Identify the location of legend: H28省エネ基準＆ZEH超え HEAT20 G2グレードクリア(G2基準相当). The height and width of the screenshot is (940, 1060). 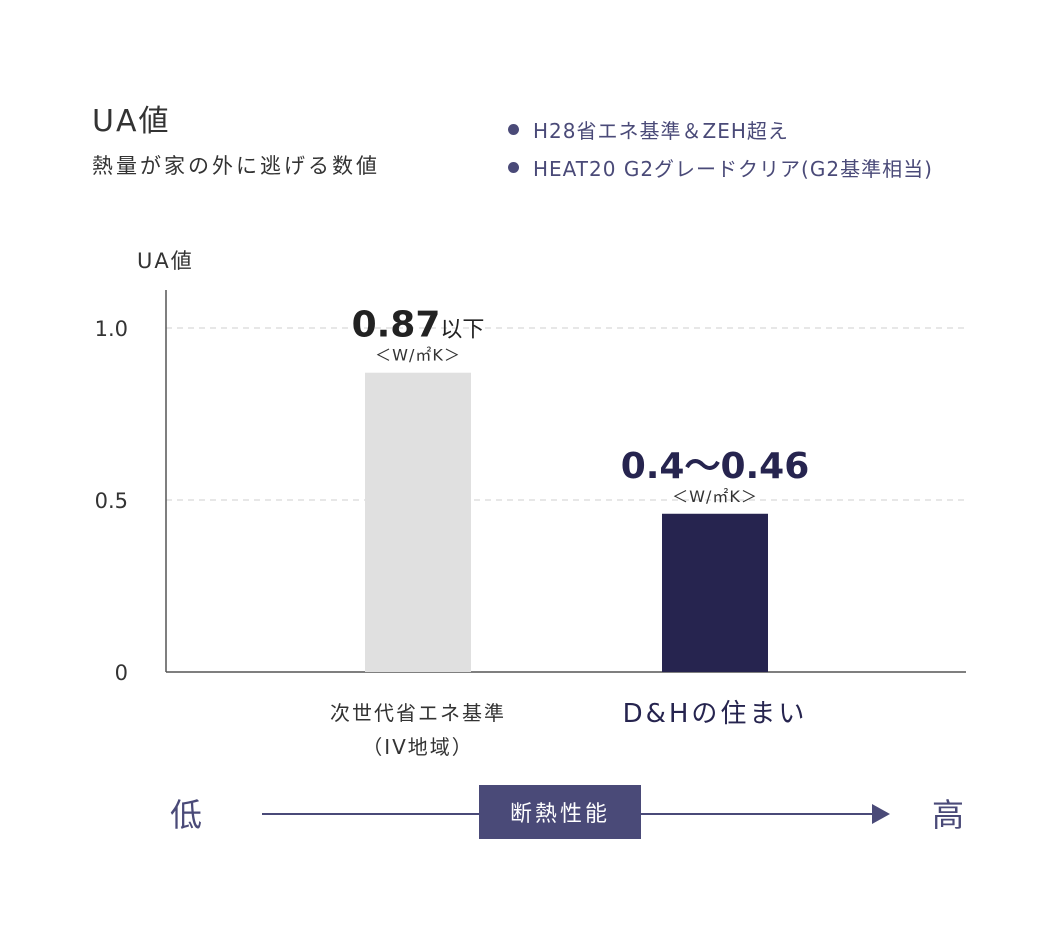
(720, 148).